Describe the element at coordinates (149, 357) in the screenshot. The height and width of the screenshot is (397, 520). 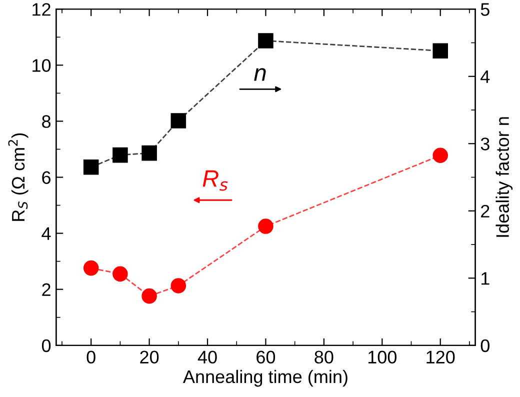
I see `x-tick-label: 20` at that location.